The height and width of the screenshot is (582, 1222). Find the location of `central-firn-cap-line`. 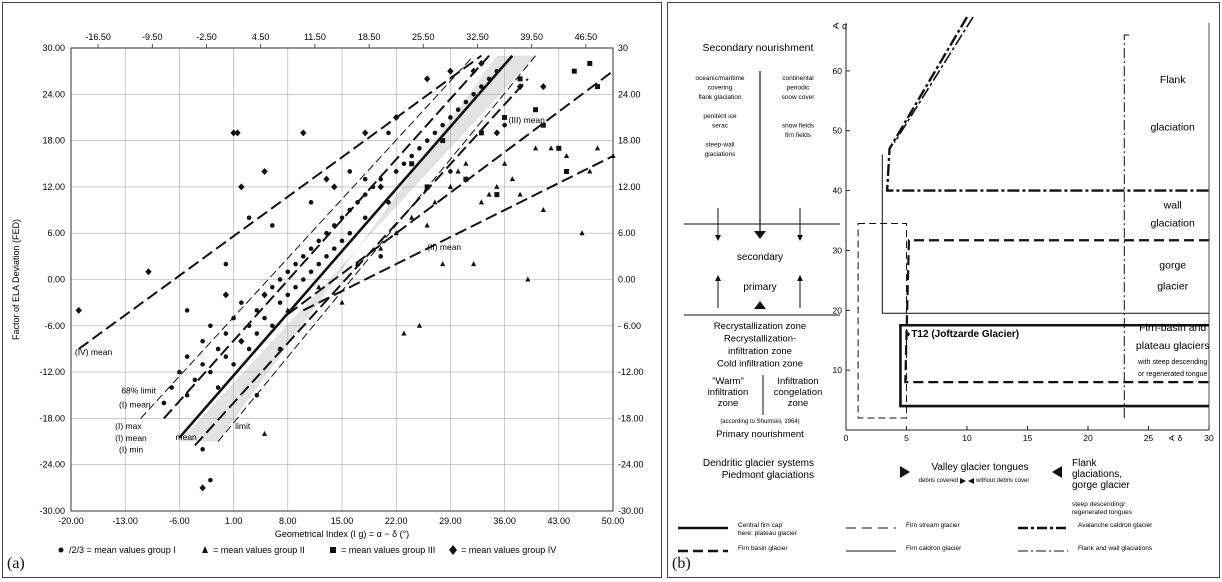

central-firn-cap-line is located at coordinates (1054, 365).